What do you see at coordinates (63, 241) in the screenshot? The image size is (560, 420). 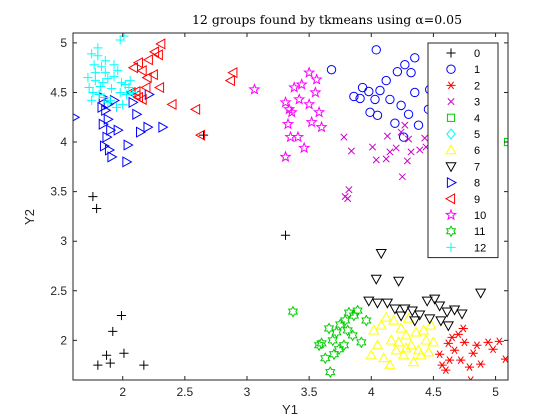 I see `y-tick-label: 3` at bounding box center [63, 241].